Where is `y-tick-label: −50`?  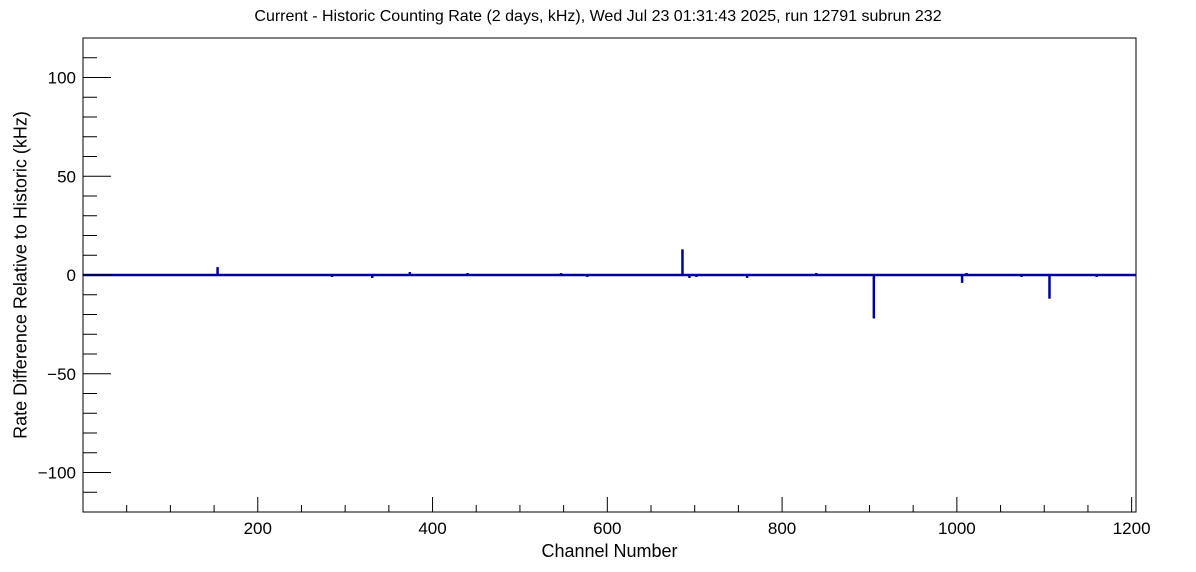 y-tick-label: −50 is located at coordinates (61, 374).